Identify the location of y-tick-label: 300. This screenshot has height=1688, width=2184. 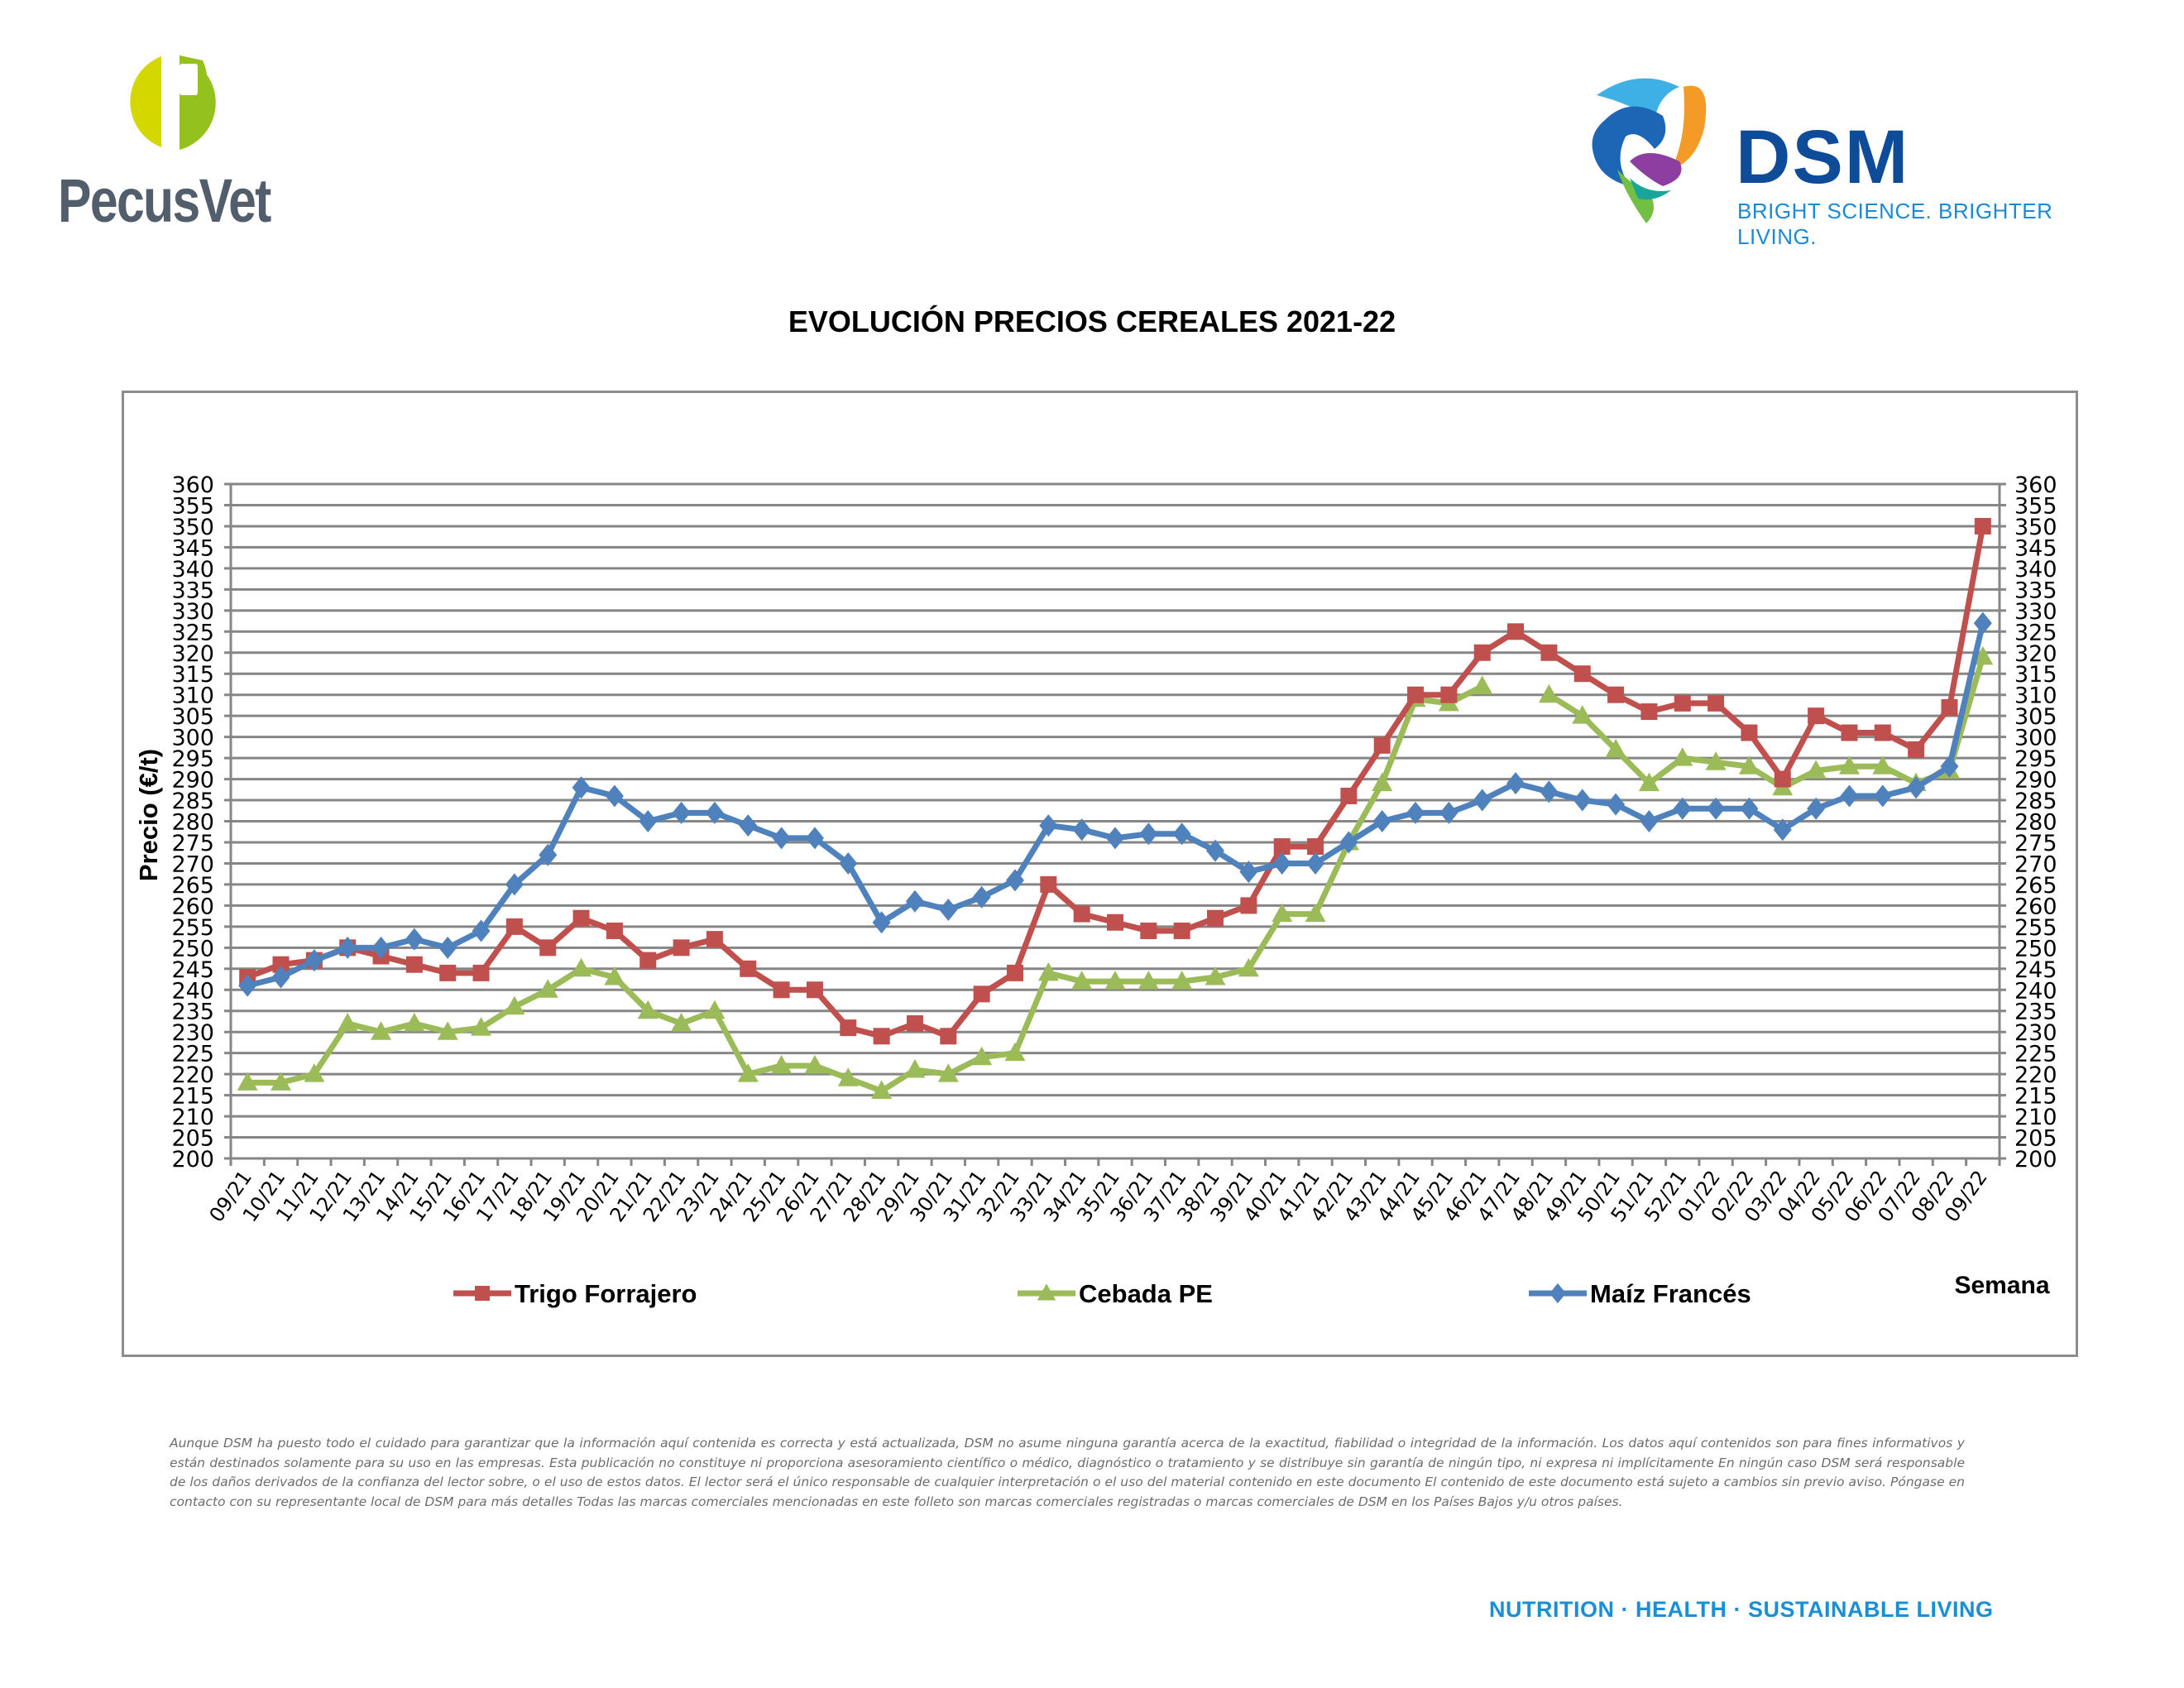
(192, 738).